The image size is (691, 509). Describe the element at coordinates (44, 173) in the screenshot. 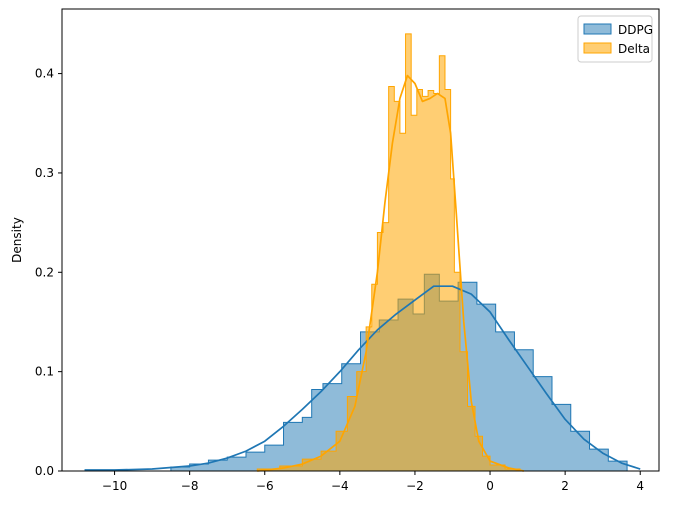

I see `y-tick-label: 0.3` at that location.